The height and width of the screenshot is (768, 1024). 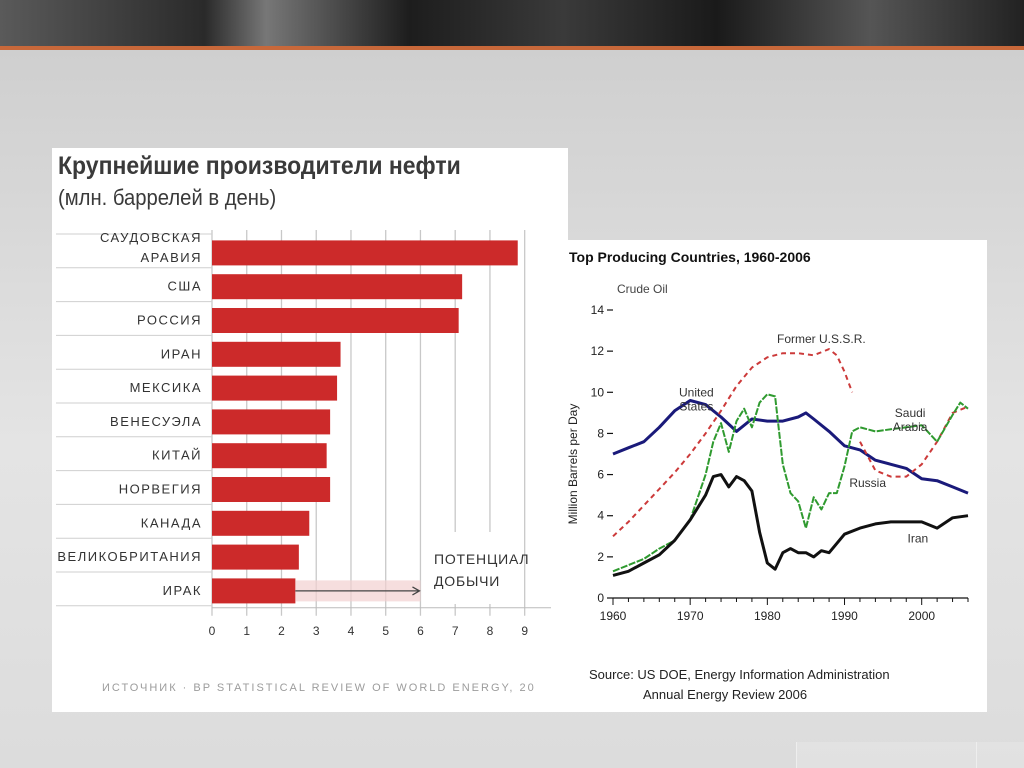 I want to click on y-tick-label: 2, so click(x=600, y=557).